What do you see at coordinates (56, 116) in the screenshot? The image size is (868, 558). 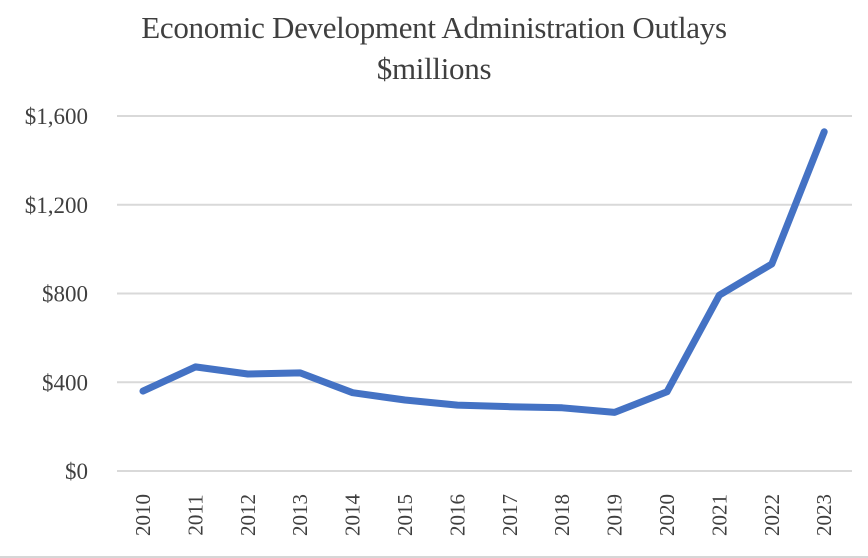 I see `y-tick-label: $1,600` at bounding box center [56, 116].